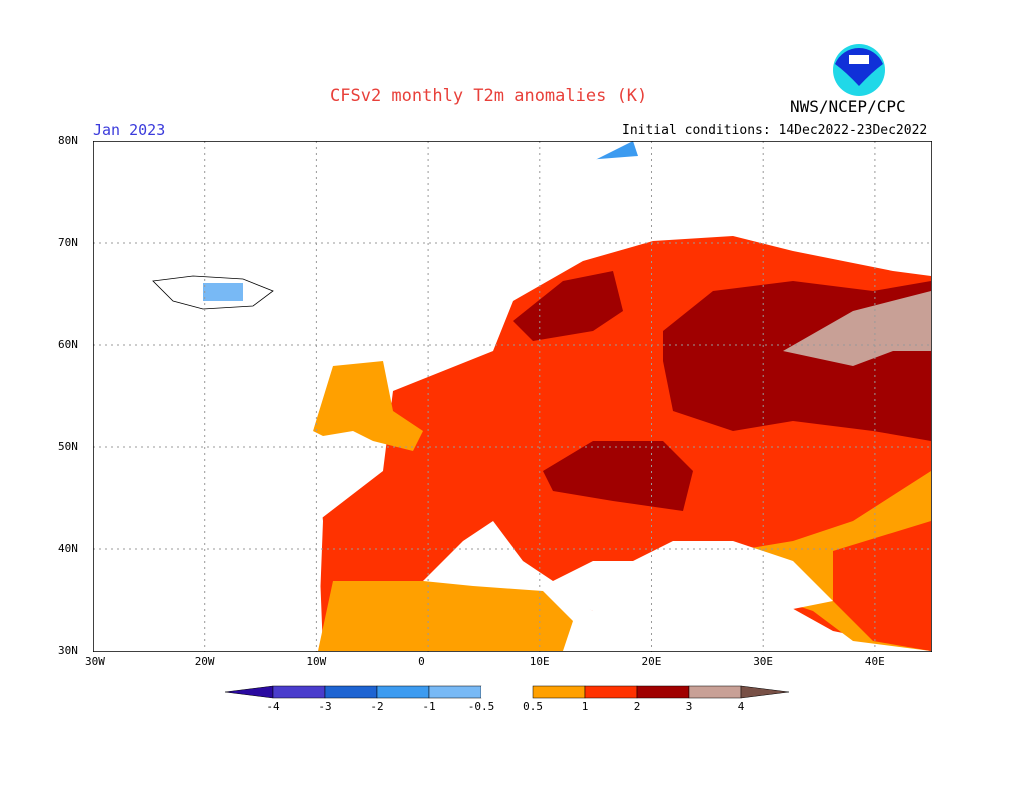 This screenshot has height=791, width=1024. Describe the element at coordinates (481, 706) in the screenshot. I see `colorbar-tick-label: -0.5` at that location.